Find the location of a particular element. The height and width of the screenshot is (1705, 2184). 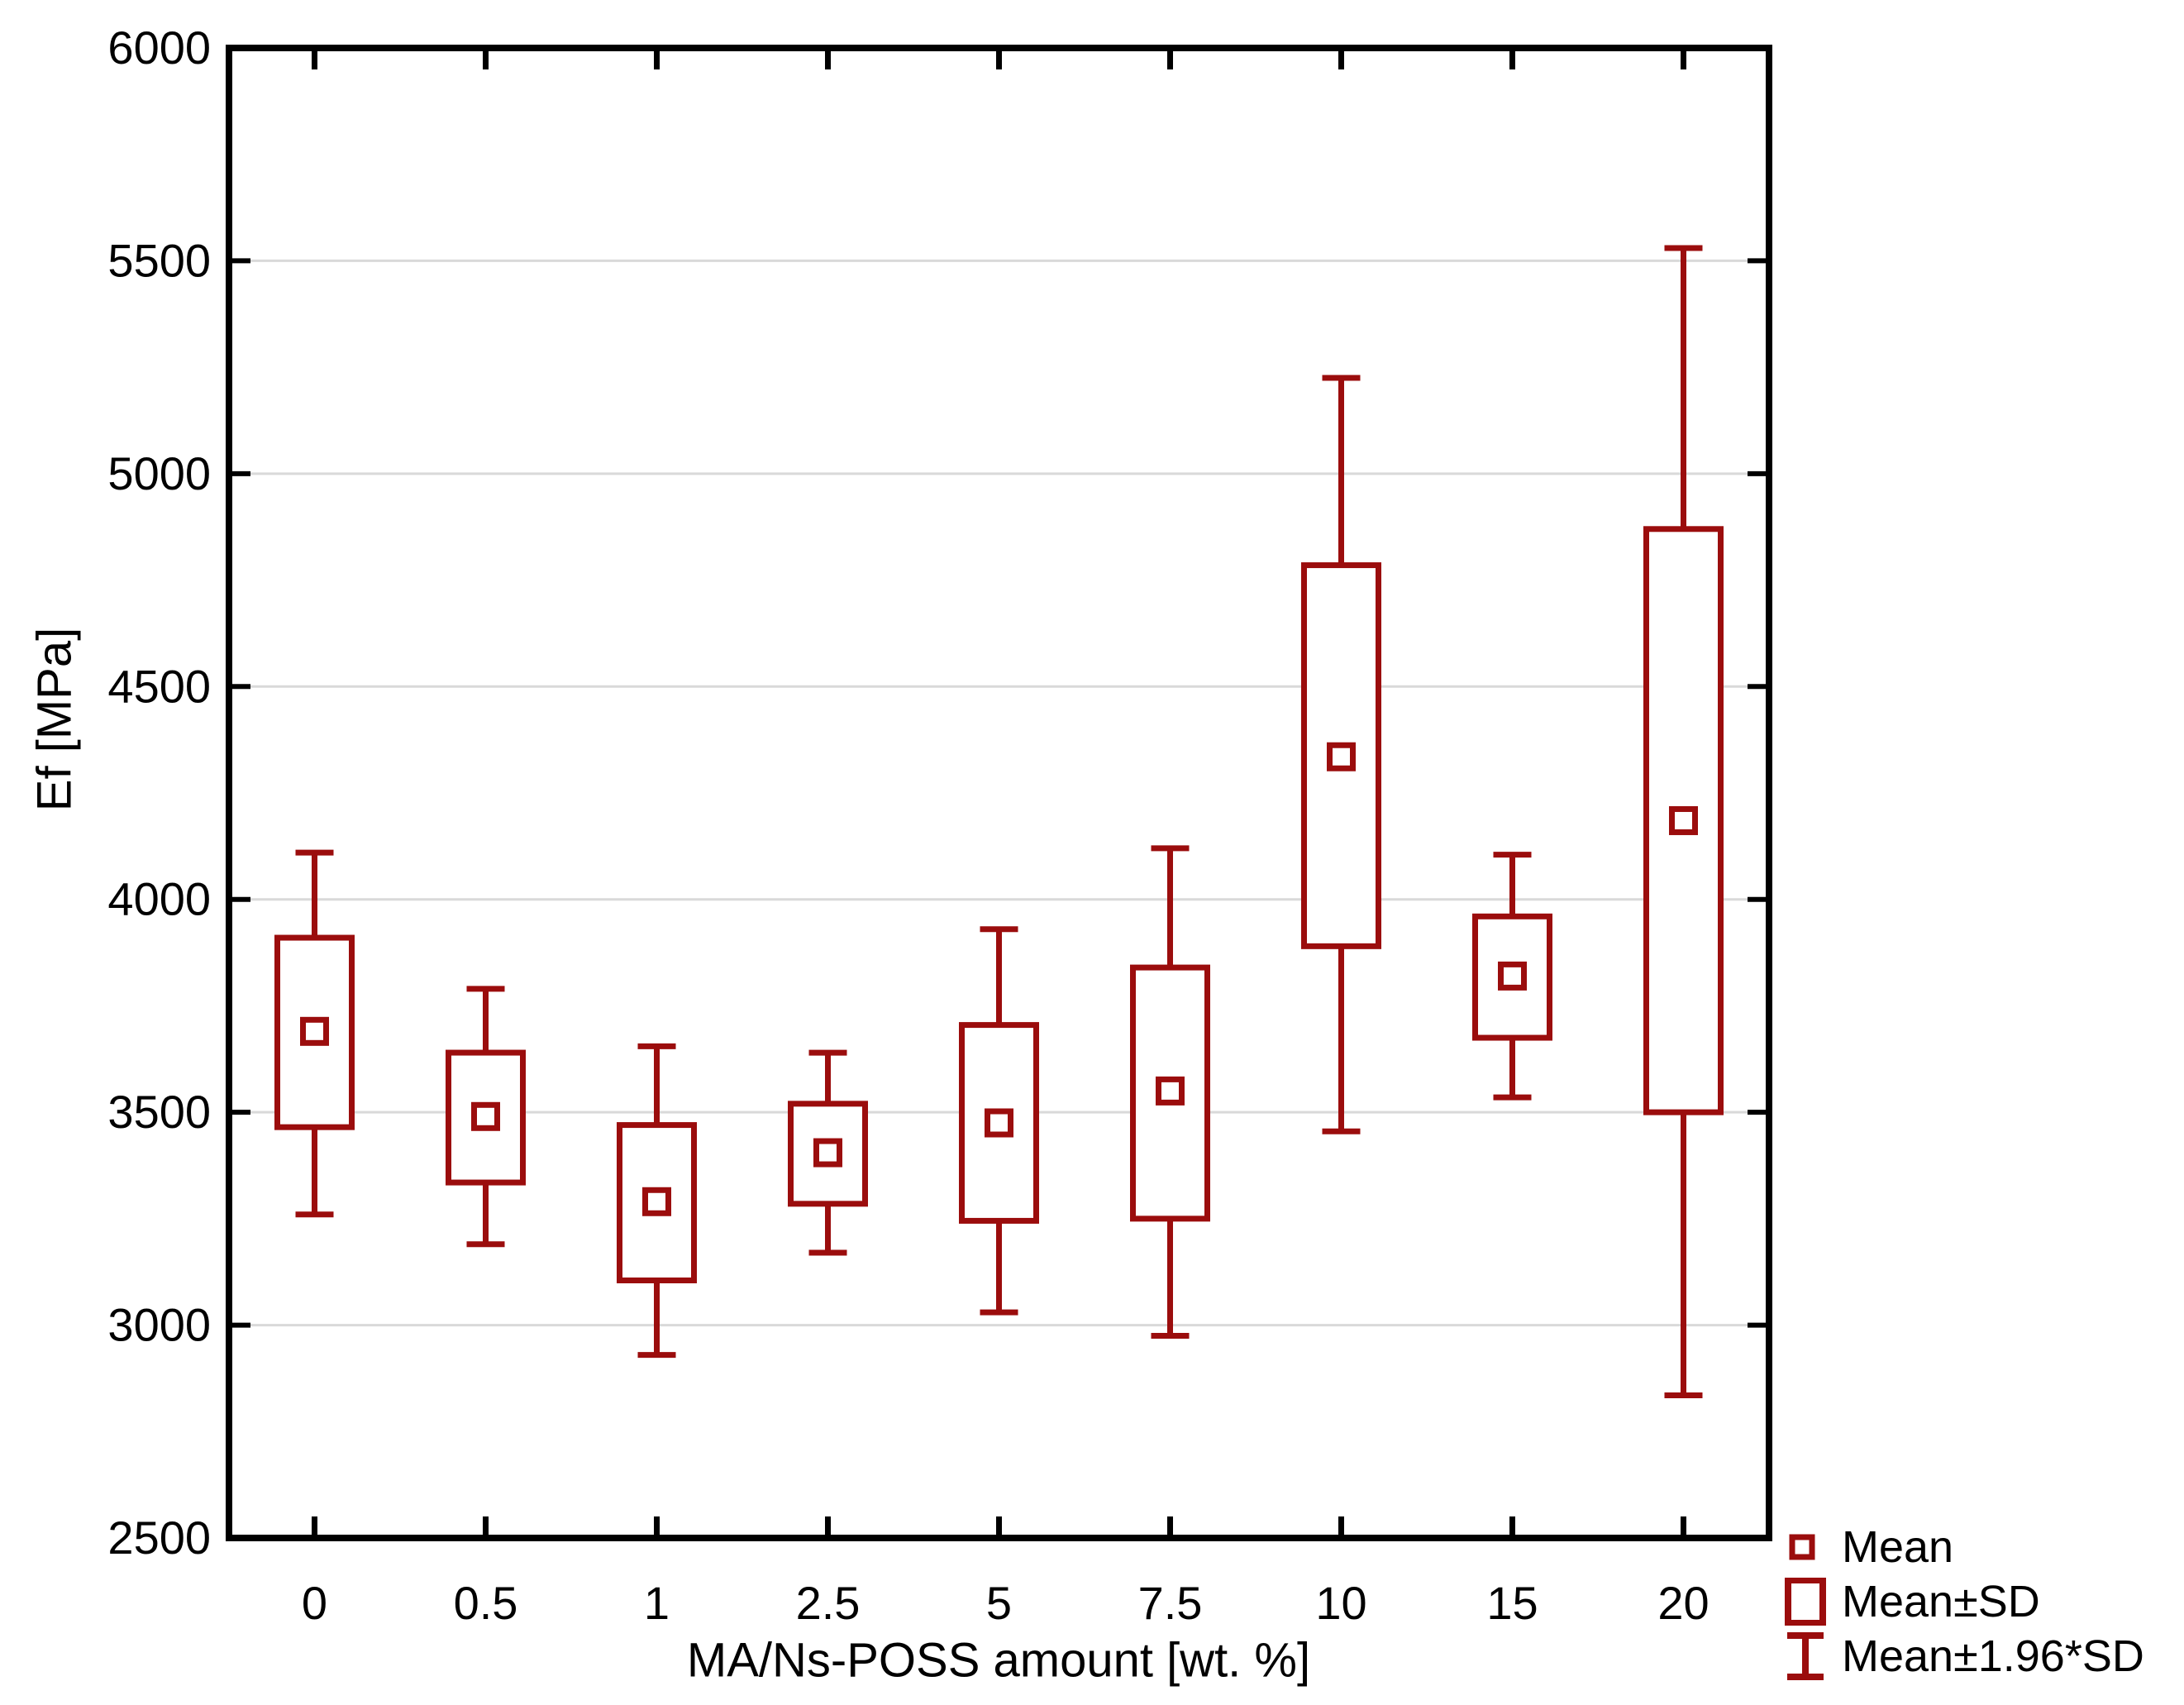

y-tick-label-6000: 6000 is located at coordinates (159, 48).